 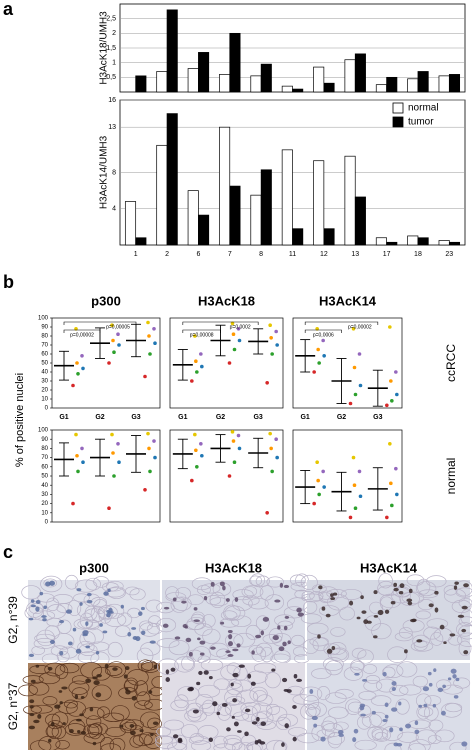 What do you see at coordinates (387, 254) in the screenshot?
I see `x-tick-label: 17` at bounding box center [387, 254].